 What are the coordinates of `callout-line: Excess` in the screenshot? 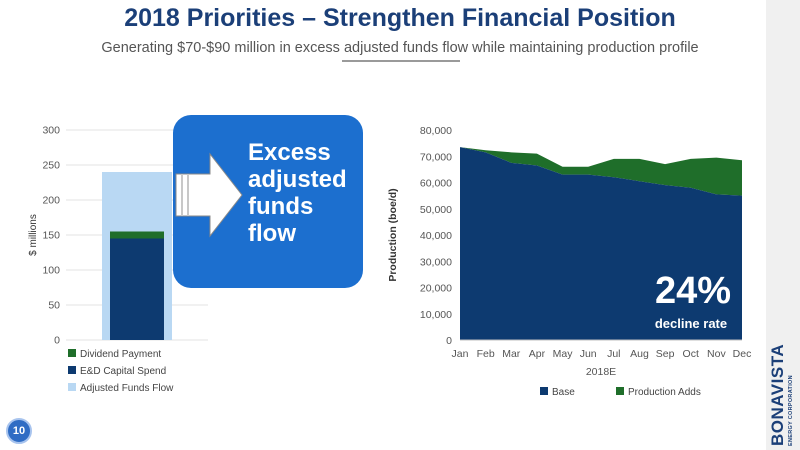 It's located at (289, 152).